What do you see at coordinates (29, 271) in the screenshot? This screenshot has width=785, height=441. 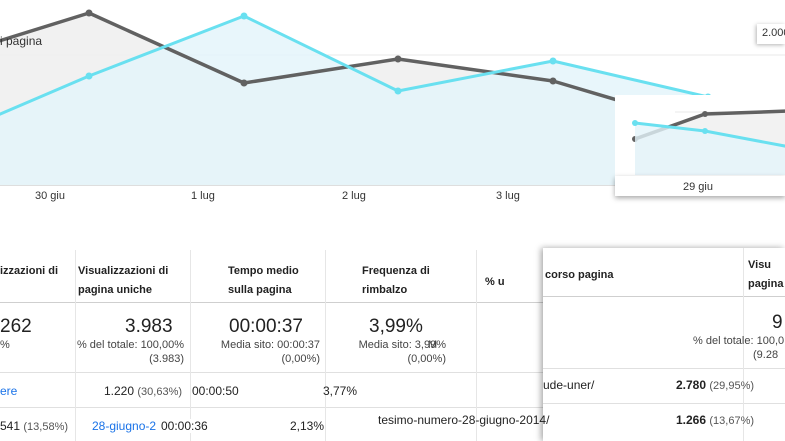 I see `column-header-pageviews: izzazioni di` at bounding box center [29, 271].